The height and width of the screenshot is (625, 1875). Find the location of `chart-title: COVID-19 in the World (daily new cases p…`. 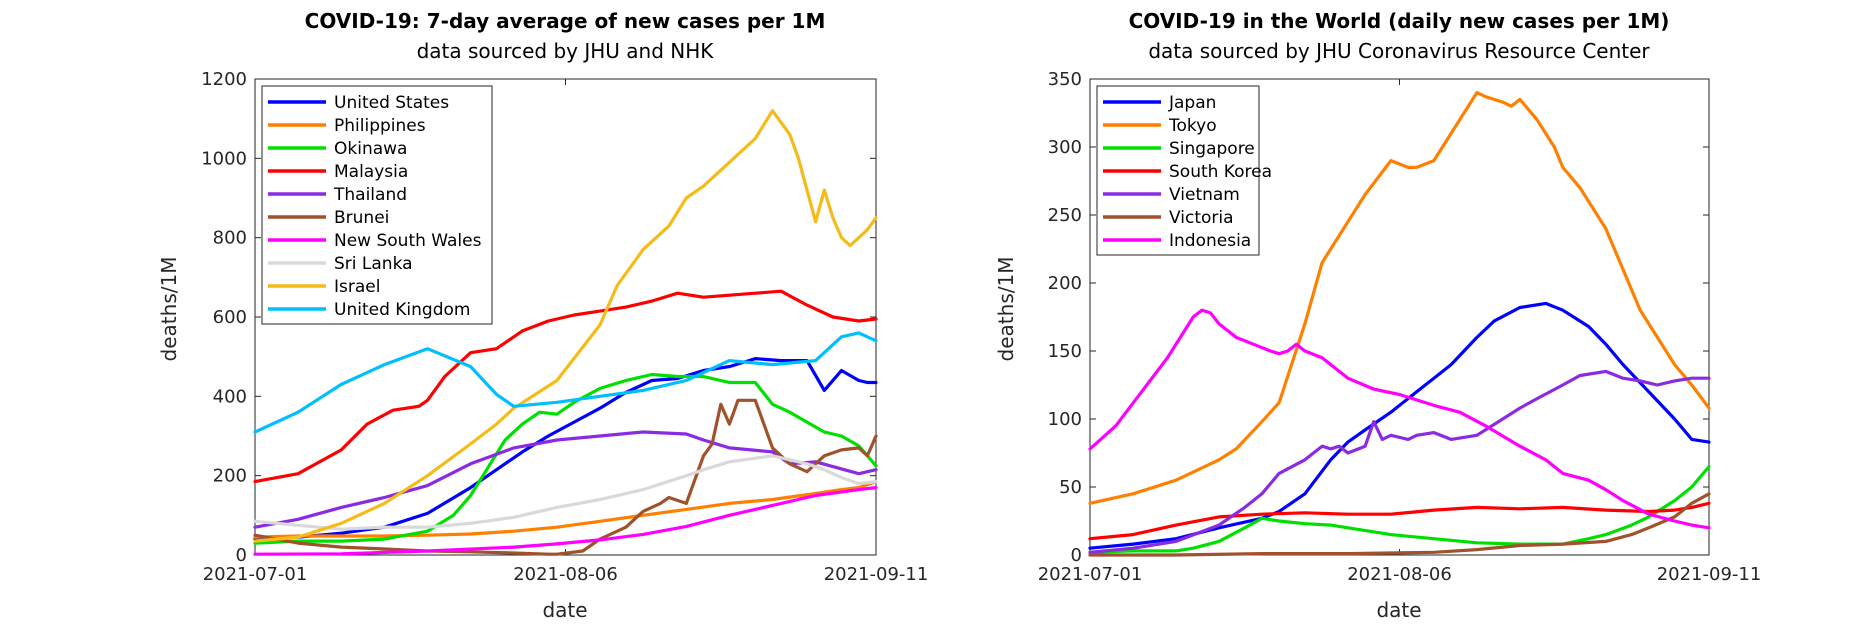

chart-title: COVID-19 in the World (daily new cases p… is located at coordinates (1399, 21).